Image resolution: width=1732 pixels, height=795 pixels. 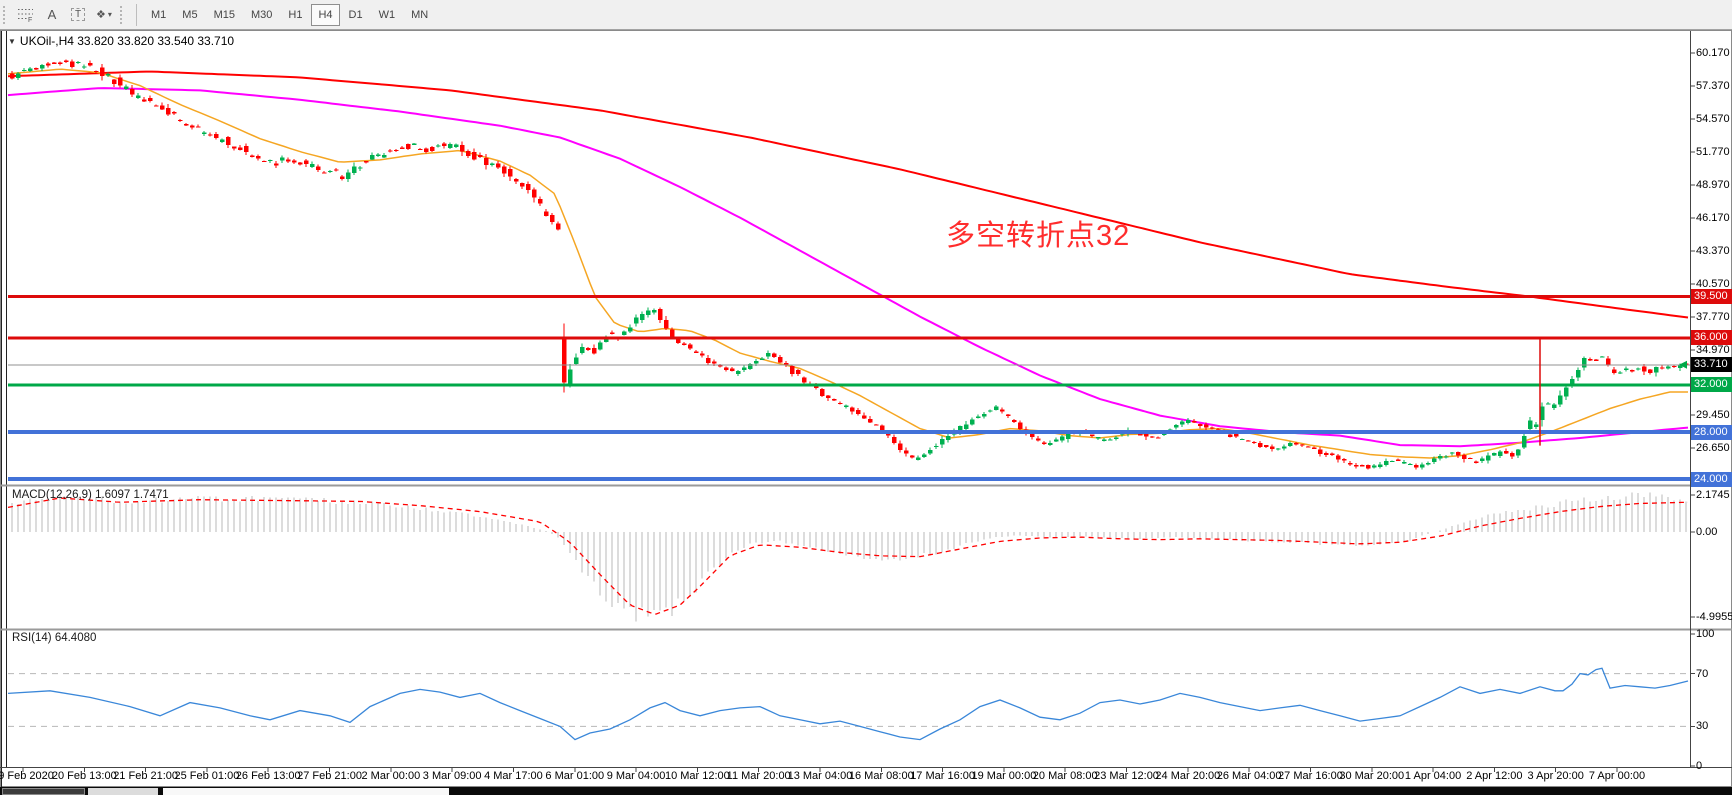 I want to click on svg-text: F, so click(x=30, y=19).